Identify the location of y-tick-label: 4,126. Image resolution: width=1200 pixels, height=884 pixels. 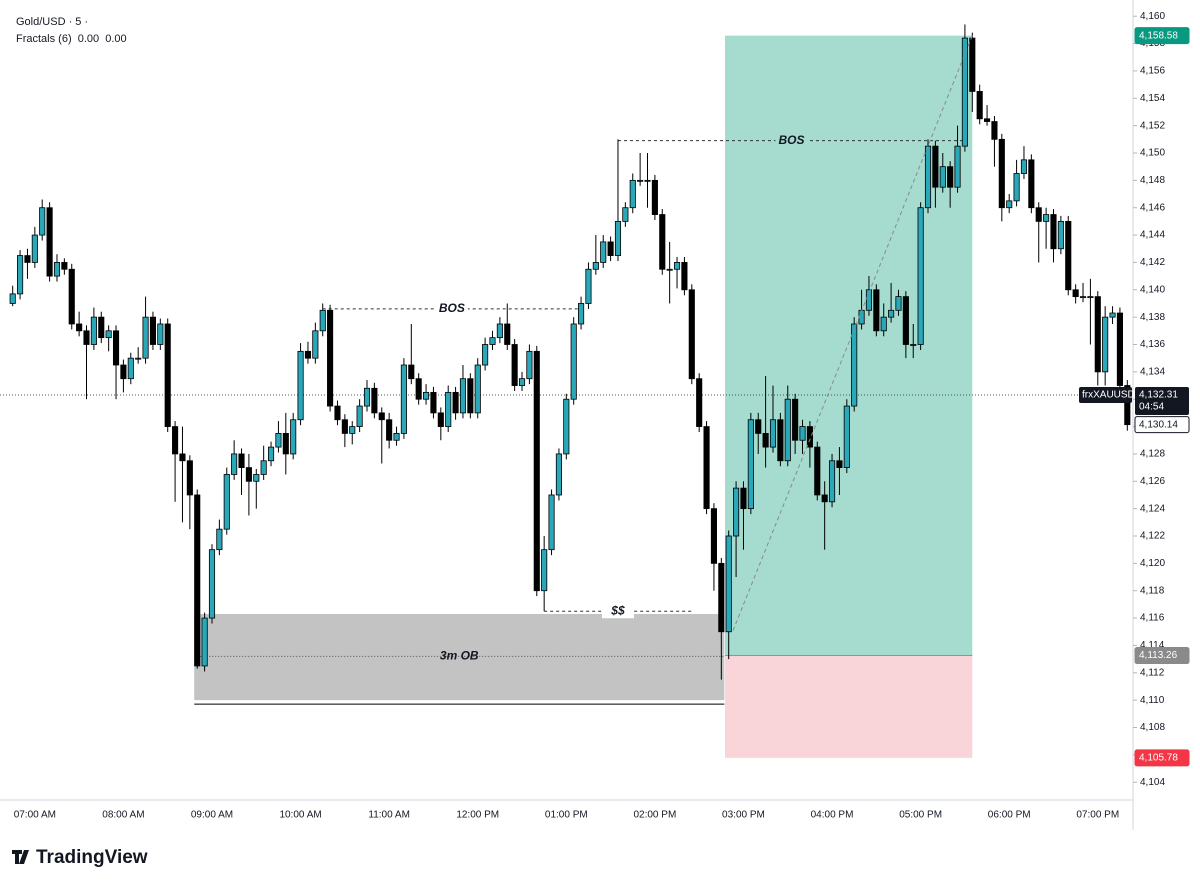
(1152, 481).